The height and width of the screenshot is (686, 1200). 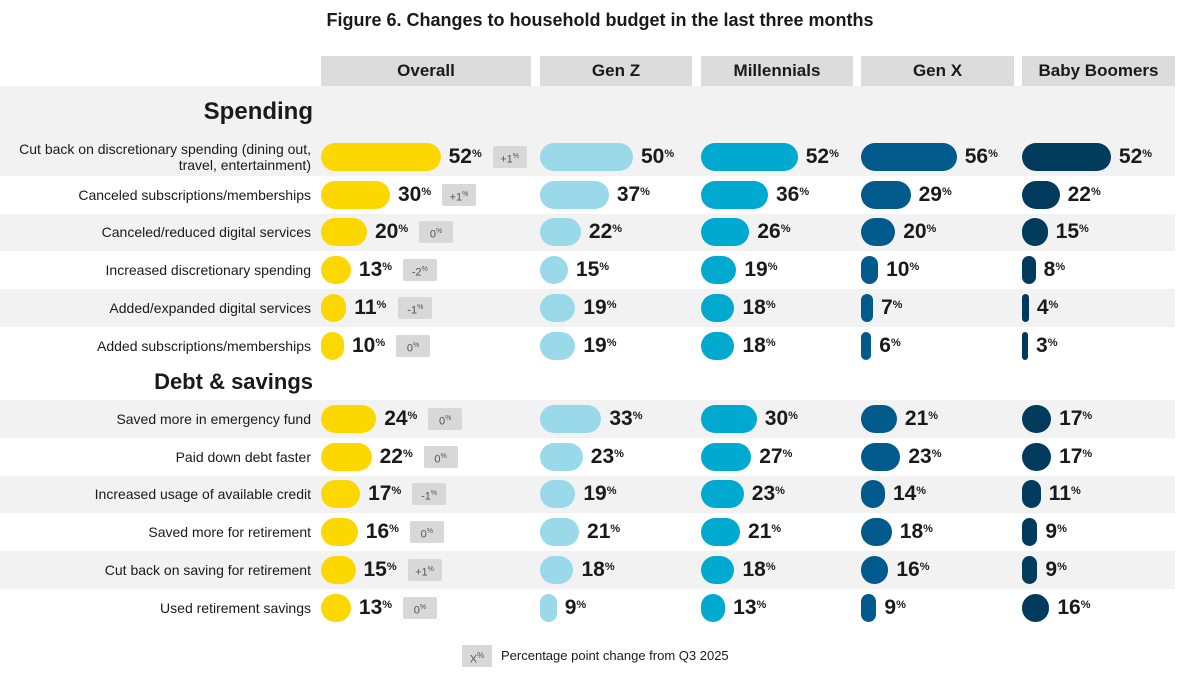 I want to click on column-header-baby-boomers: Baby Boomers, so click(x=1098, y=71).